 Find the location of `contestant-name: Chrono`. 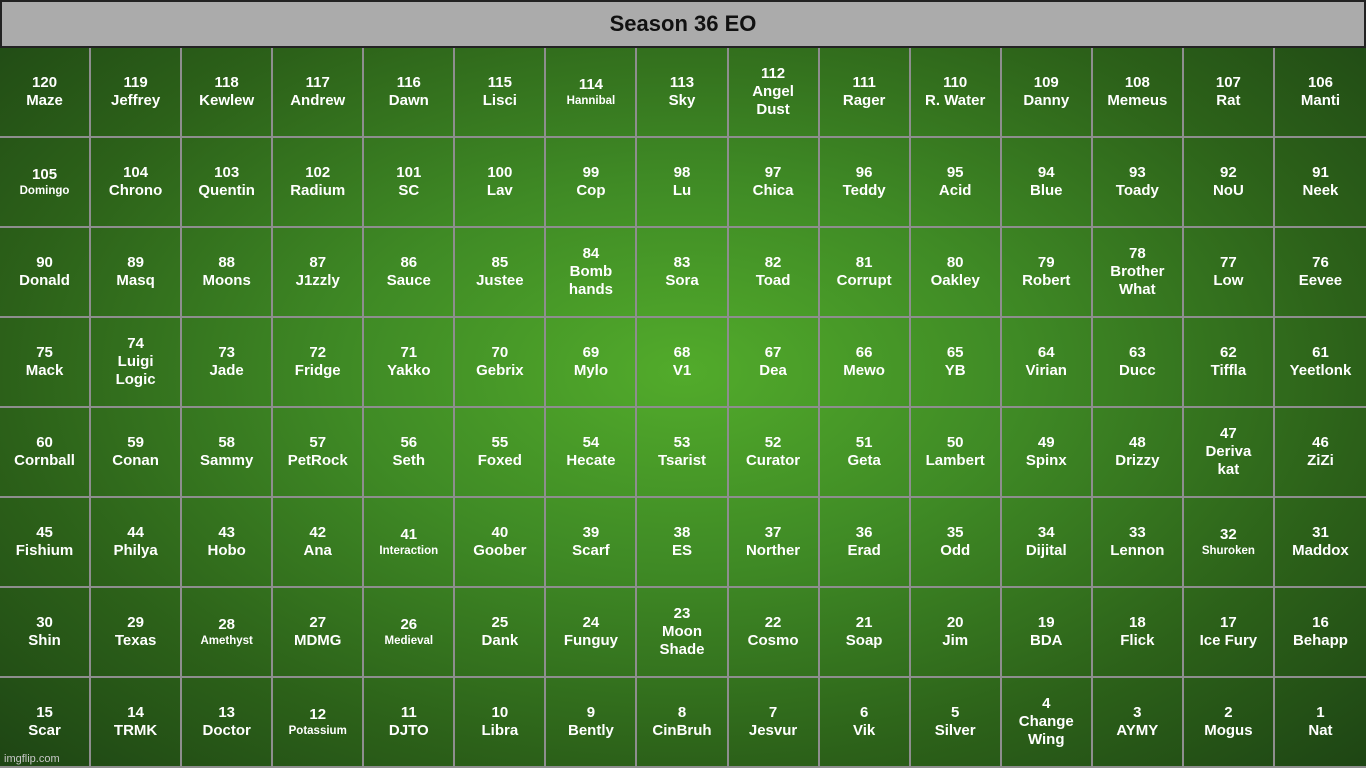

contestant-name: Chrono is located at coordinates (135, 190).